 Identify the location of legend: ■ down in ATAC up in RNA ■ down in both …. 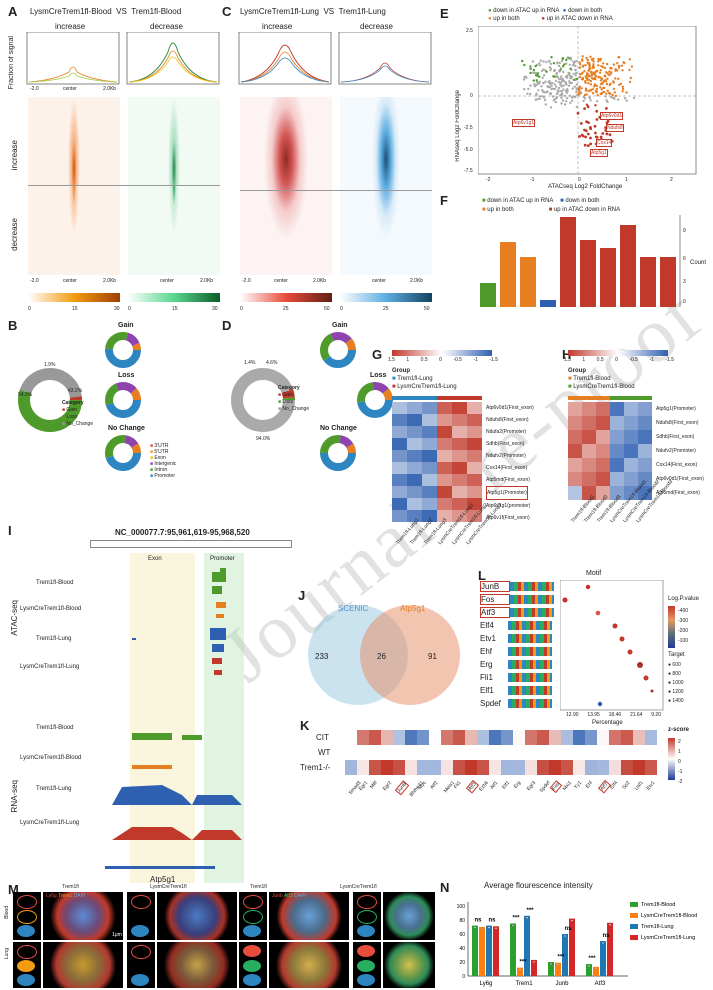
(551, 205).